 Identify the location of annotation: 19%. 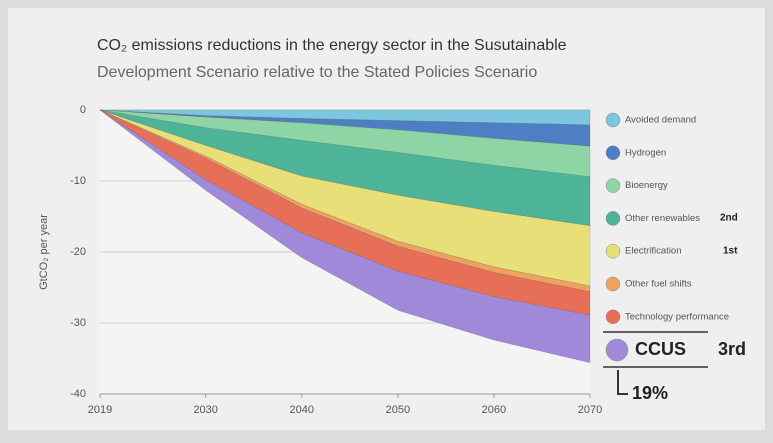
(650, 393).